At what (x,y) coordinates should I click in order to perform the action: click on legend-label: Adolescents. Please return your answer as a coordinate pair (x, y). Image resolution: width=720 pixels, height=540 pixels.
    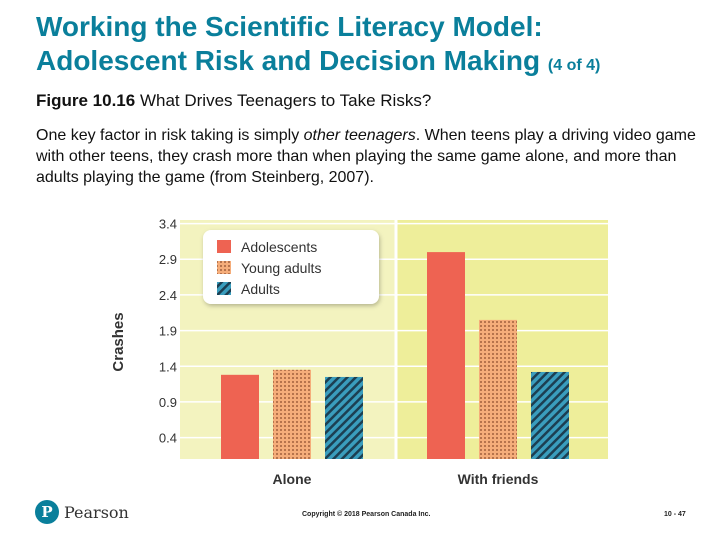
    Looking at the image, I should click on (279, 247).